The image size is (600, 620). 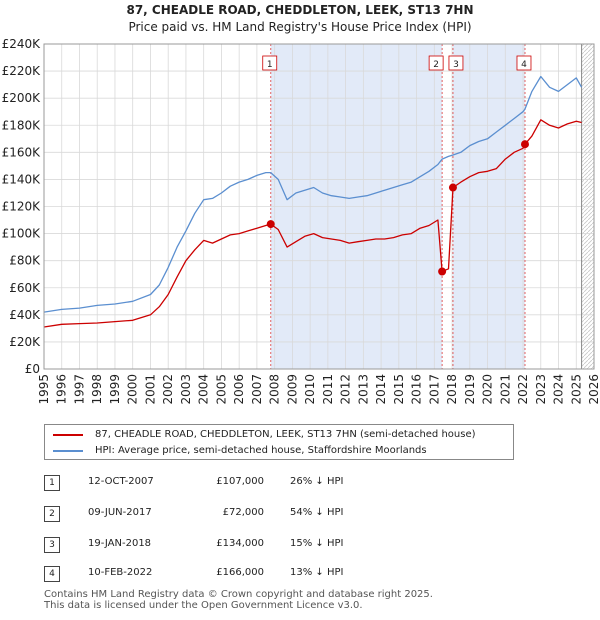 I want to click on x-tick-label: 2009, so click(x=292, y=389).